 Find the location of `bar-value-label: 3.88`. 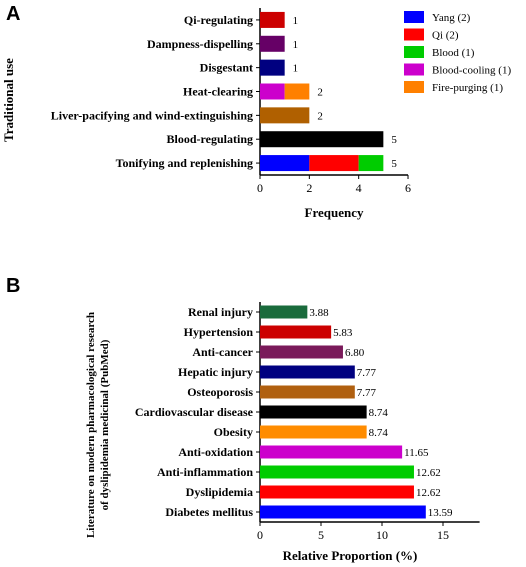

bar-value-label: 3.88 is located at coordinates (319, 313).